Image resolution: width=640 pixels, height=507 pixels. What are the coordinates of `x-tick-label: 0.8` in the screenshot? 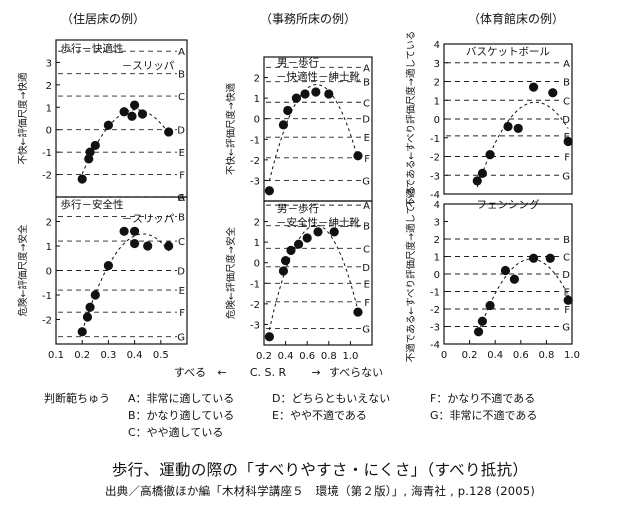 It's located at (546, 355).